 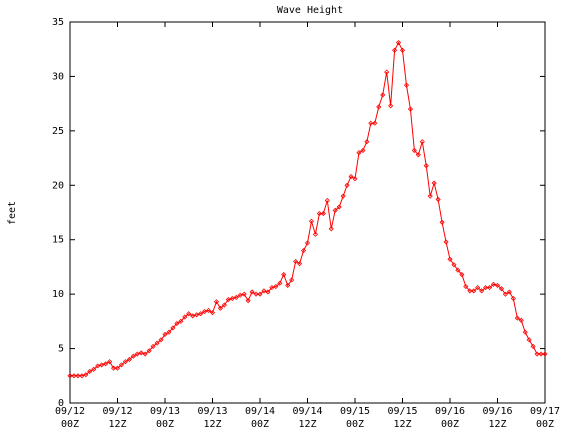 What do you see at coordinates (12, 213) in the screenshot?
I see `y-axis-label: feet` at bounding box center [12, 213].